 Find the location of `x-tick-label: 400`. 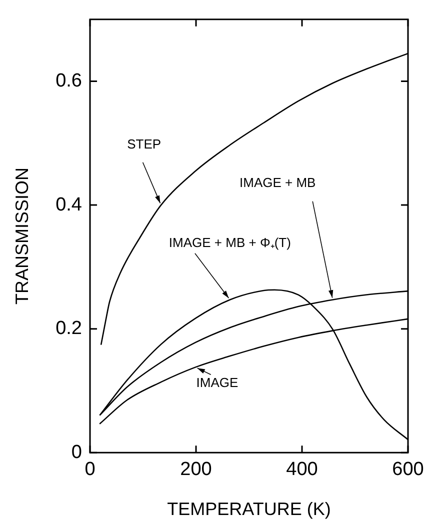

x-tick-label: 400 is located at coordinates (302, 469).